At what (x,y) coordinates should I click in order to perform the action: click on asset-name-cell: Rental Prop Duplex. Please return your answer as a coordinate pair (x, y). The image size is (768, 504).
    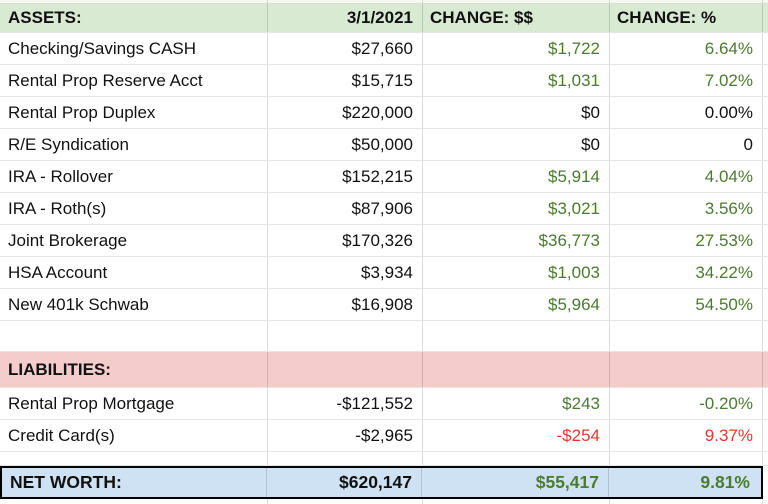
    Looking at the image, I should click on (134, 112).